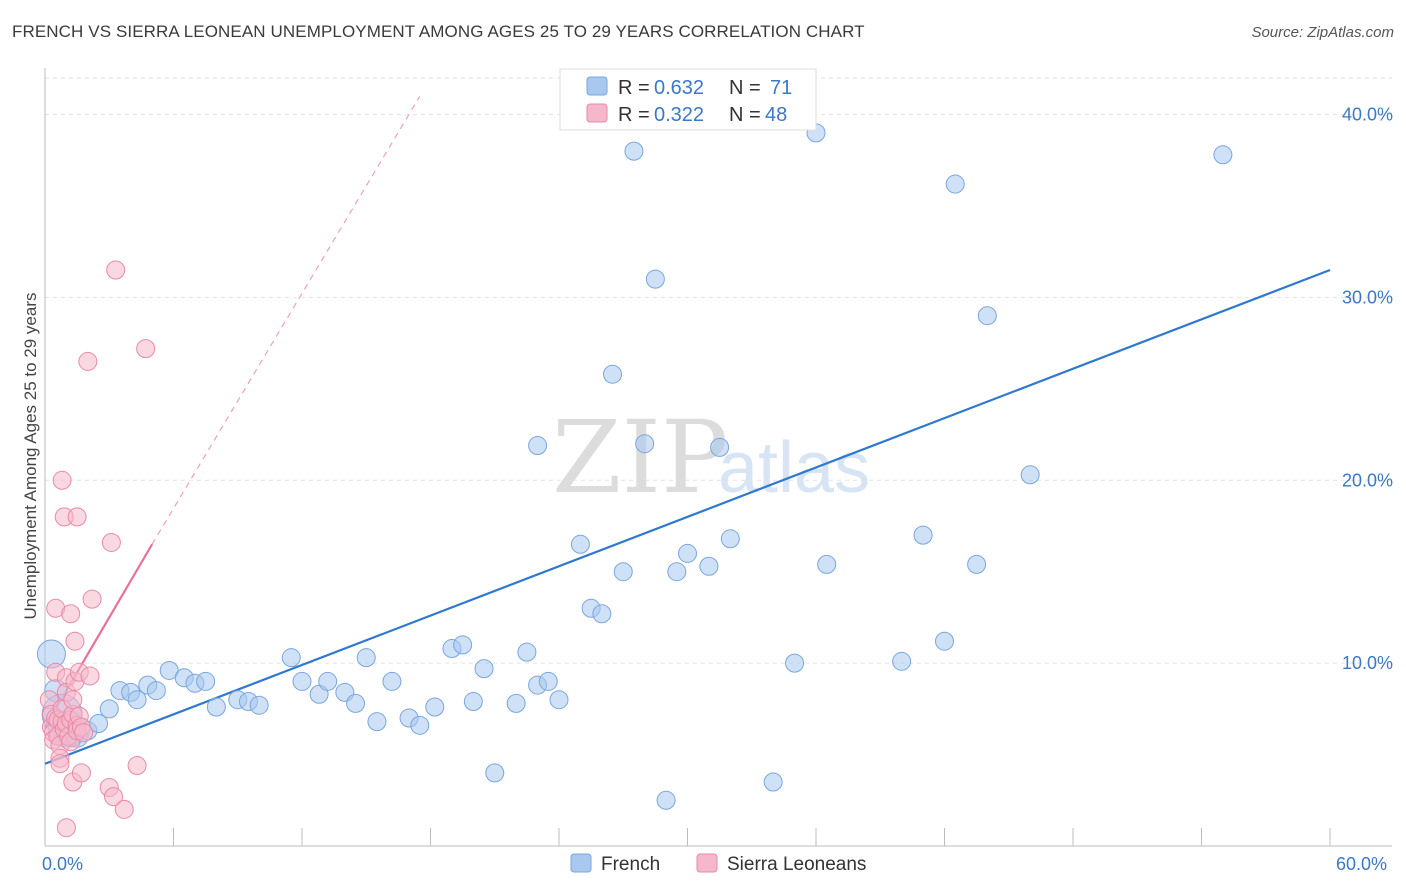 This screenshot has height=892, width=1406. Describe the element at coordinates (581, 863) in the screenshot. I see `bottom-legend-swatch-french` at that location.